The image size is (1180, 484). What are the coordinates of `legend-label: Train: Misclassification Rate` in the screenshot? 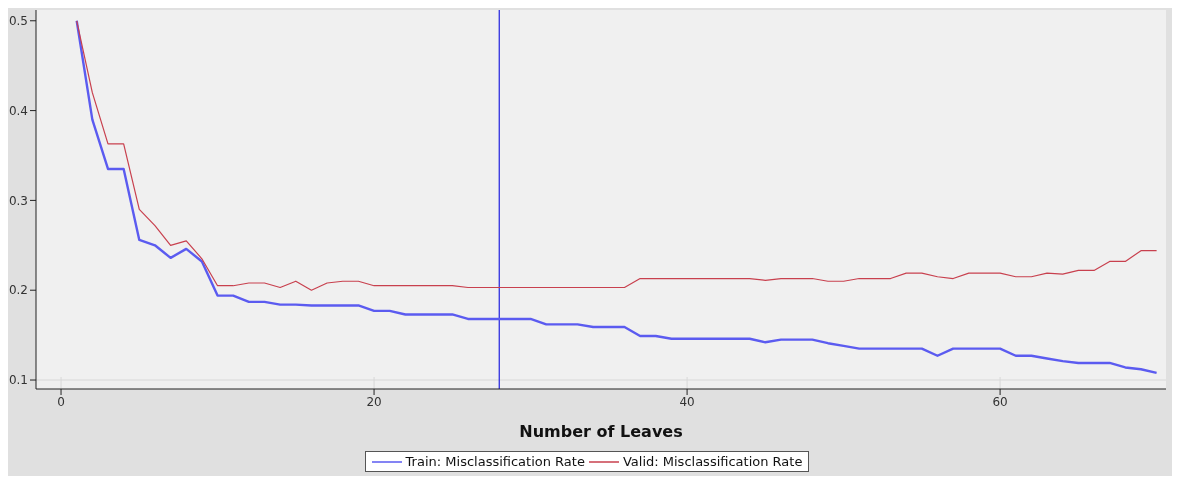 It's located at (494, 461).